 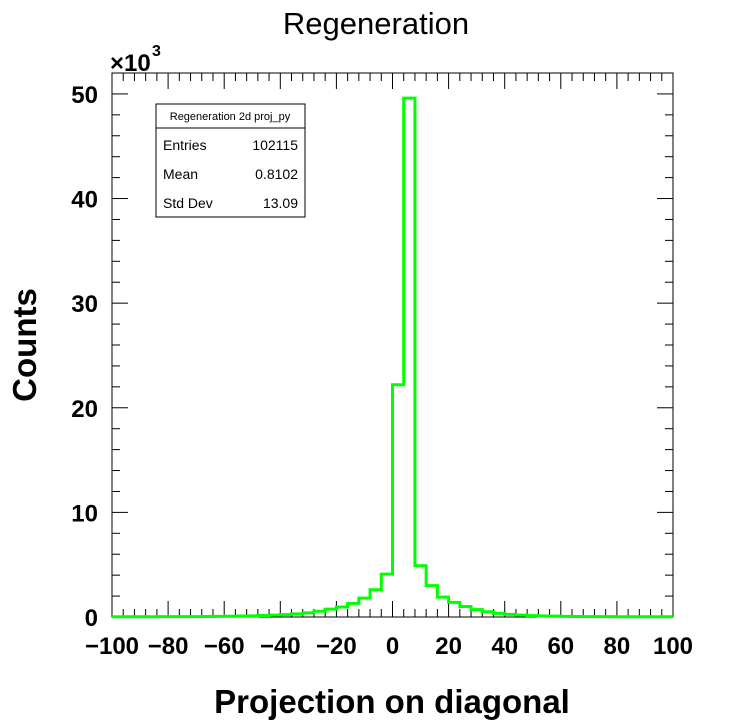 I want to click on x-tick-label: −60, so click(x=224, y=646).